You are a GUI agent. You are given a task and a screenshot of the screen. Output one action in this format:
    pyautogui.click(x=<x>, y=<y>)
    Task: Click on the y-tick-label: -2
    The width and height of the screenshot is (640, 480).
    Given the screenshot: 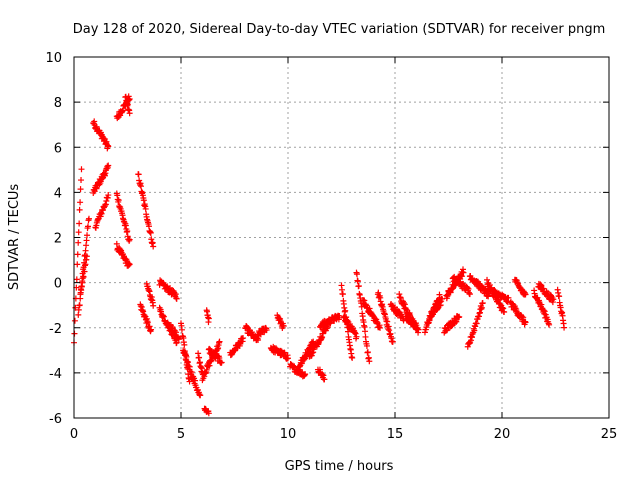 What is the action you would take?
    pyautogui.click(x=55, y=329)
    